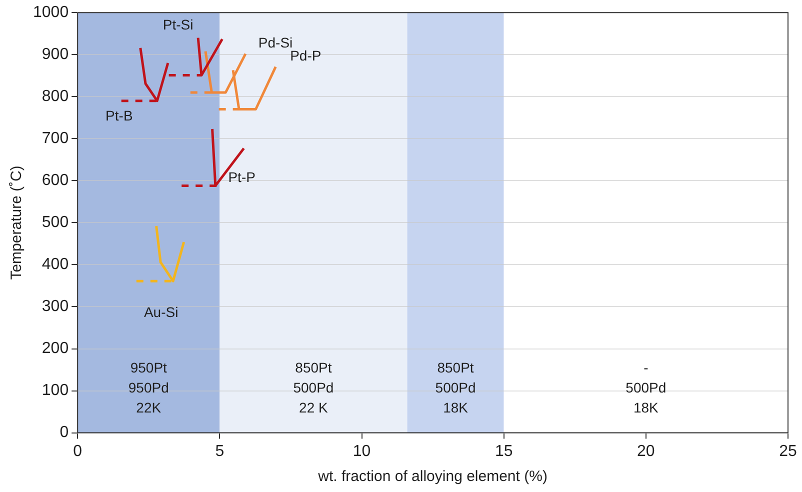 Image resolution: width=802 pixels, height=492 pixels. Describe the element at coordinates (55, 265) in the screenshot. I see `y-tick-label: 400` at that location.